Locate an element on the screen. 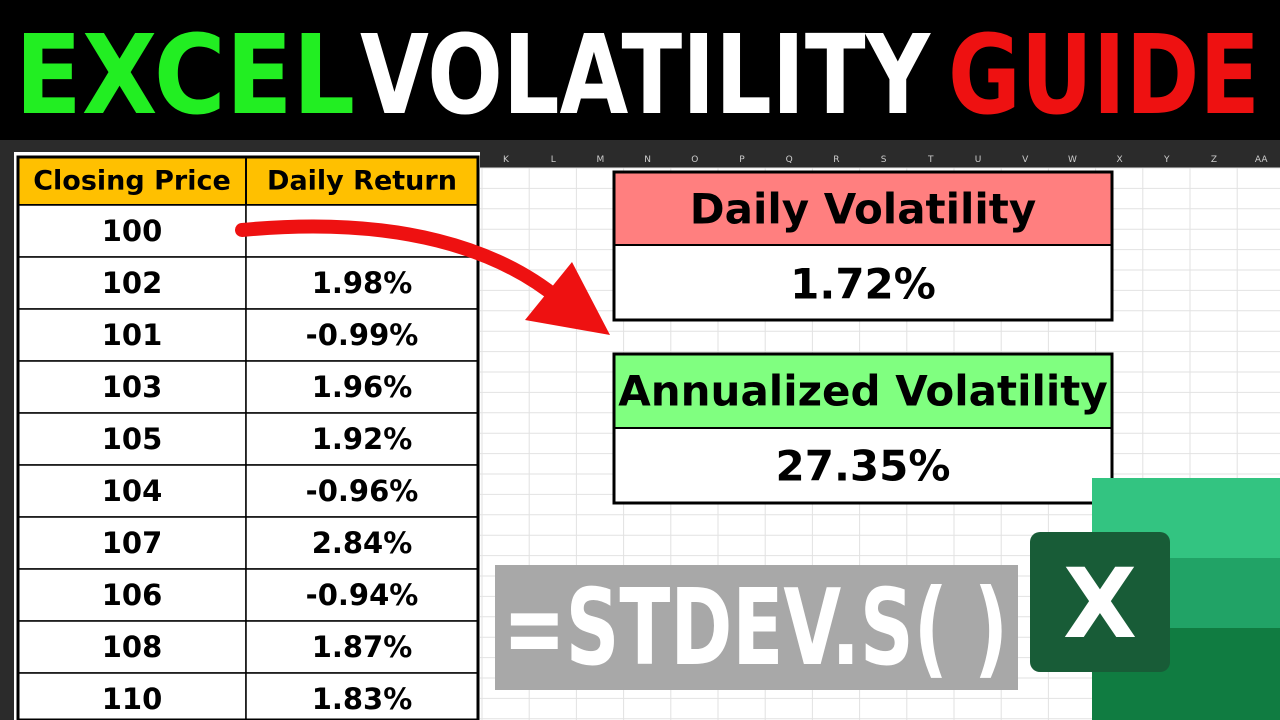 The width and height of the screenshot is (1280, 720). cell-text: 103 is located at coordinates (132, 387).